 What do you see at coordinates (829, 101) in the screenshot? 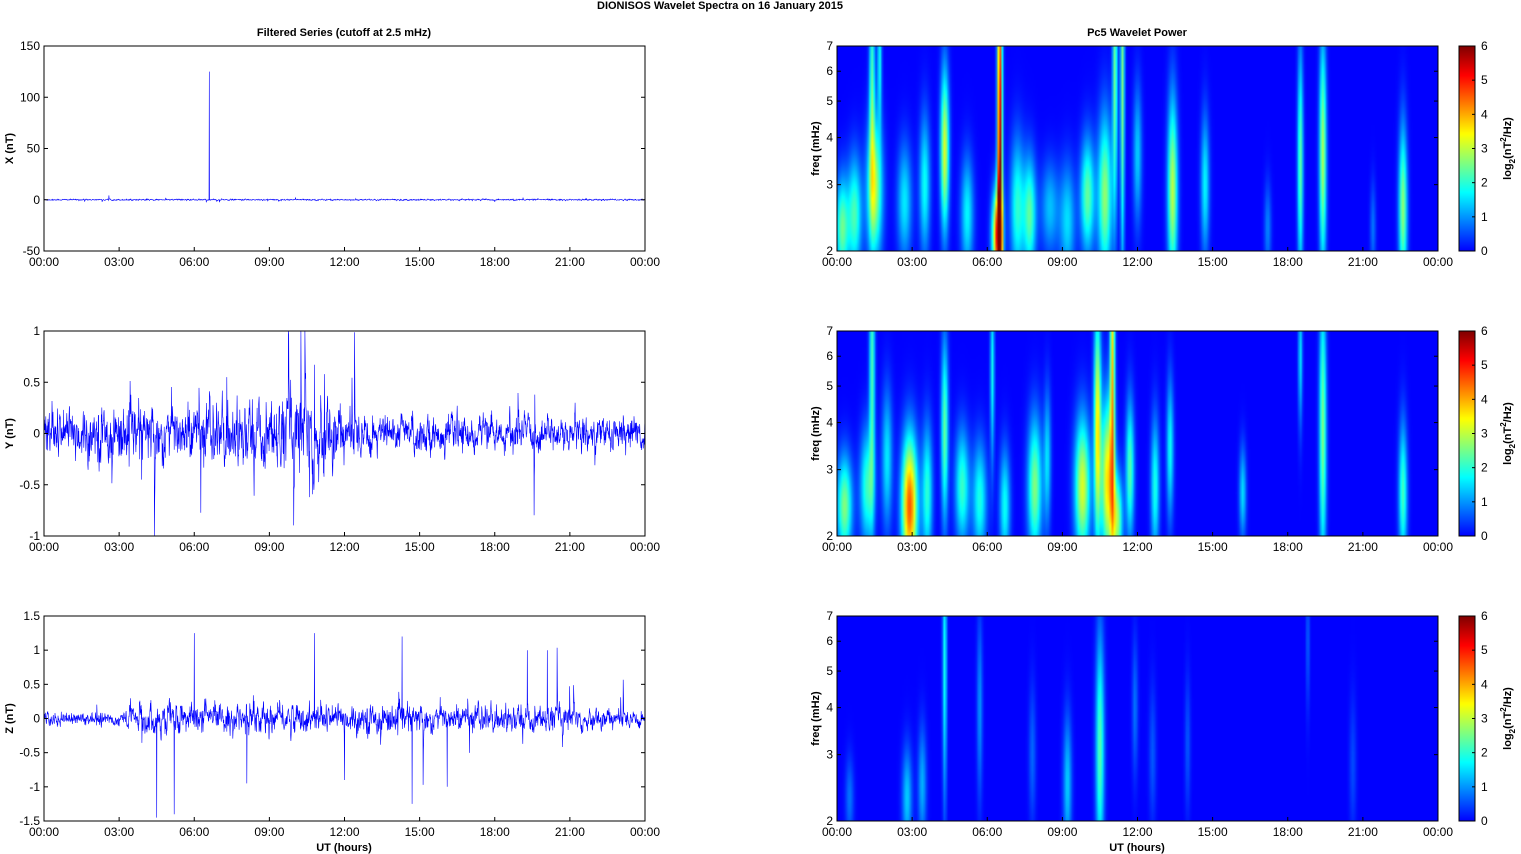
I see `y-tick-label: 5` at bounding box center [829, 101].